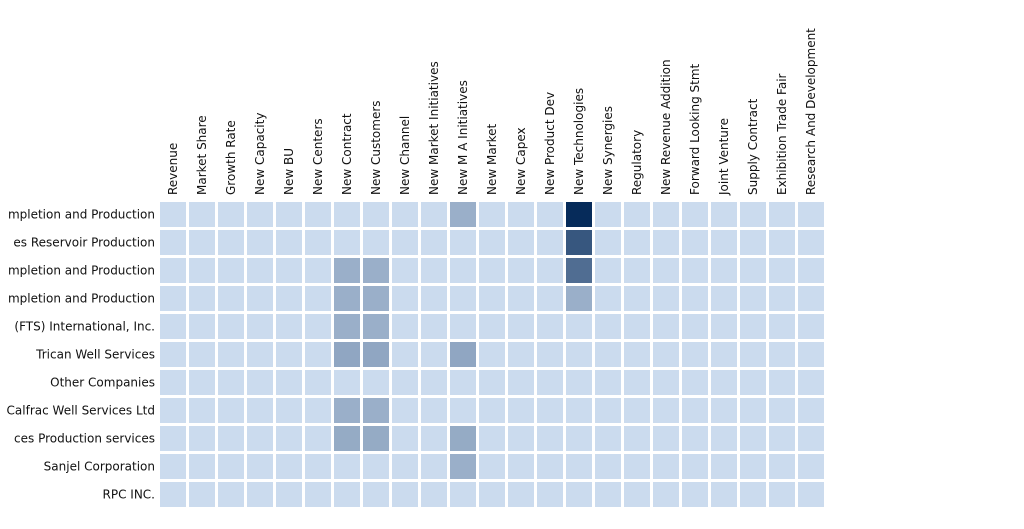 Image resolution: width=1024 pixels, height=529 pixels. I want to click on column-label: Joint Venture, so click(724, 157).